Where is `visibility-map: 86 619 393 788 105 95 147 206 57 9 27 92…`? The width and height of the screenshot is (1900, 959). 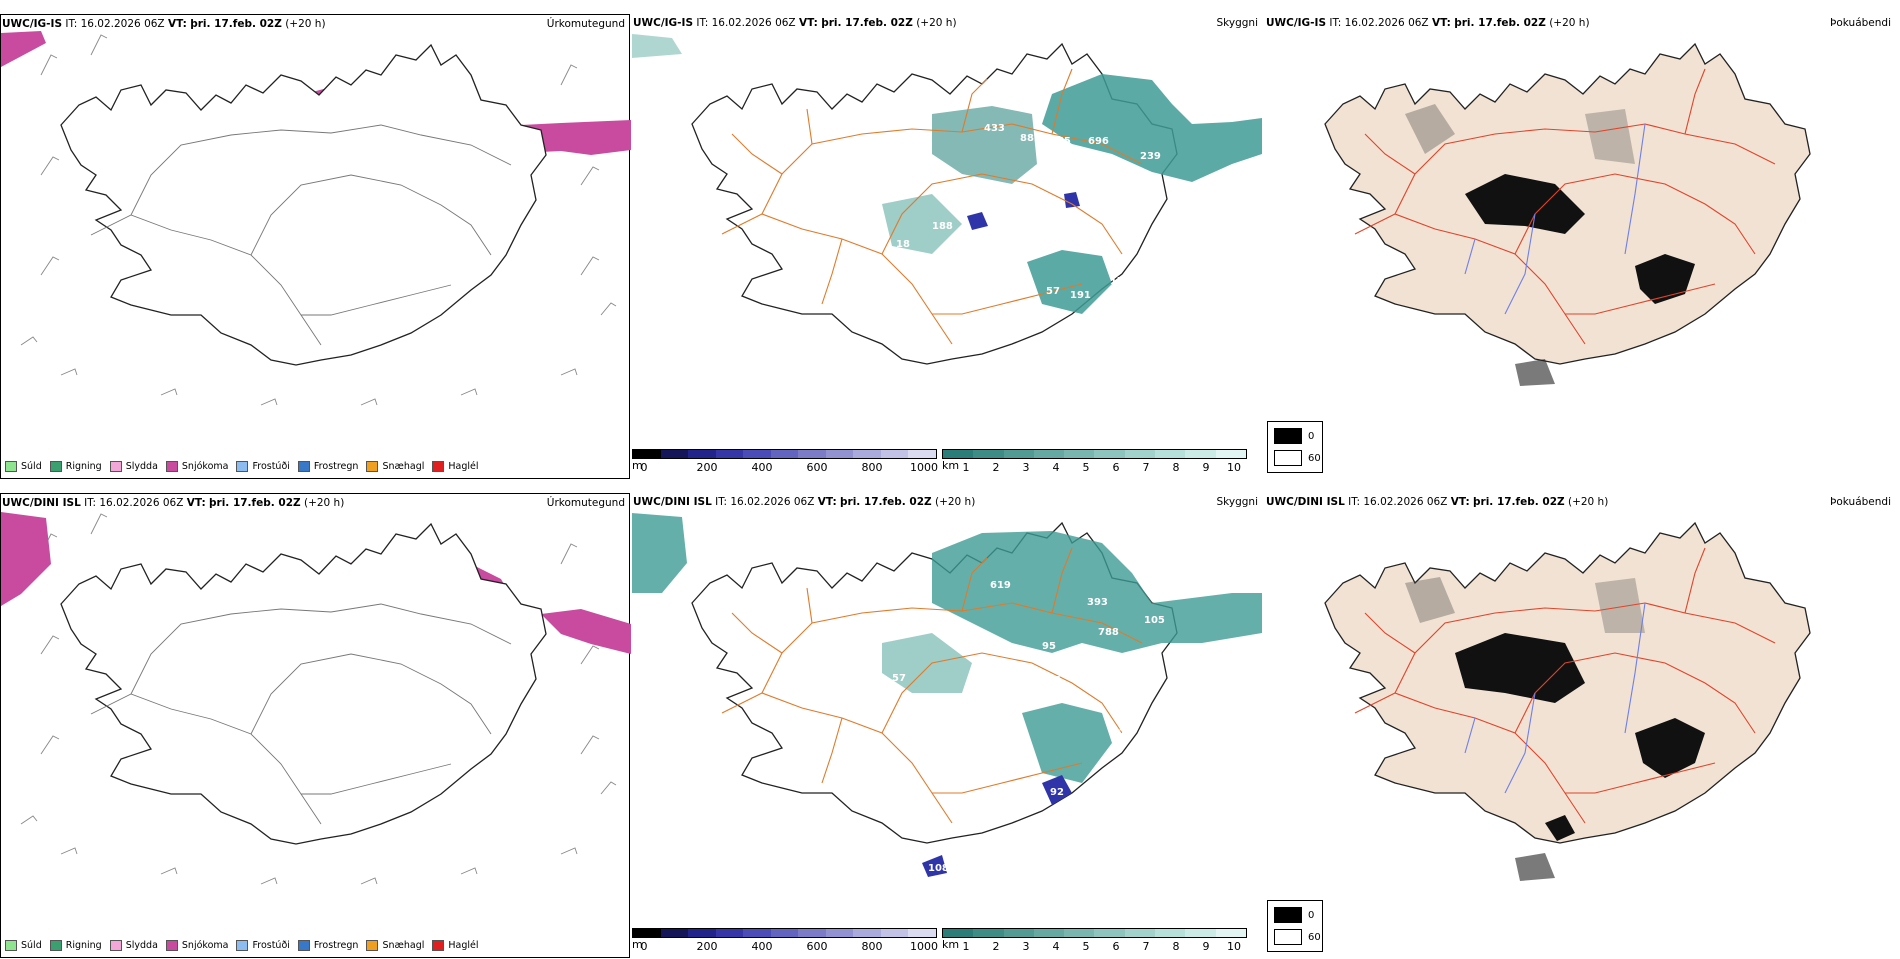
visibility-map: 86 619 393 788 105 95 147 206 57 9 27 92… is located at coordinates (947, 695).